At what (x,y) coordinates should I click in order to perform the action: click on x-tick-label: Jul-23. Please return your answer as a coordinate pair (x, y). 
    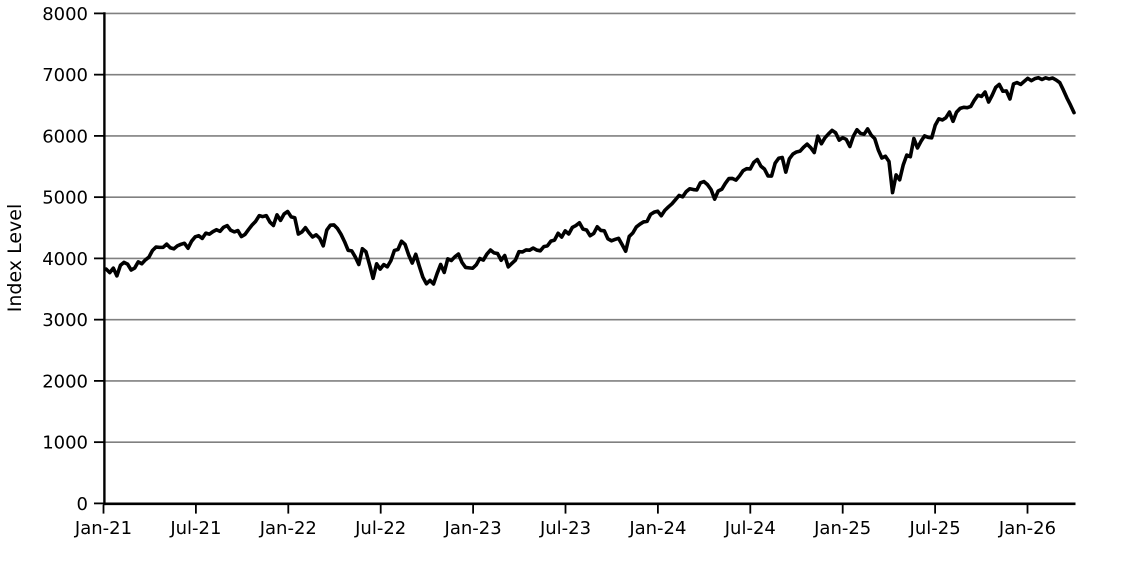
    Looking at the image, I should click on (565, 528).